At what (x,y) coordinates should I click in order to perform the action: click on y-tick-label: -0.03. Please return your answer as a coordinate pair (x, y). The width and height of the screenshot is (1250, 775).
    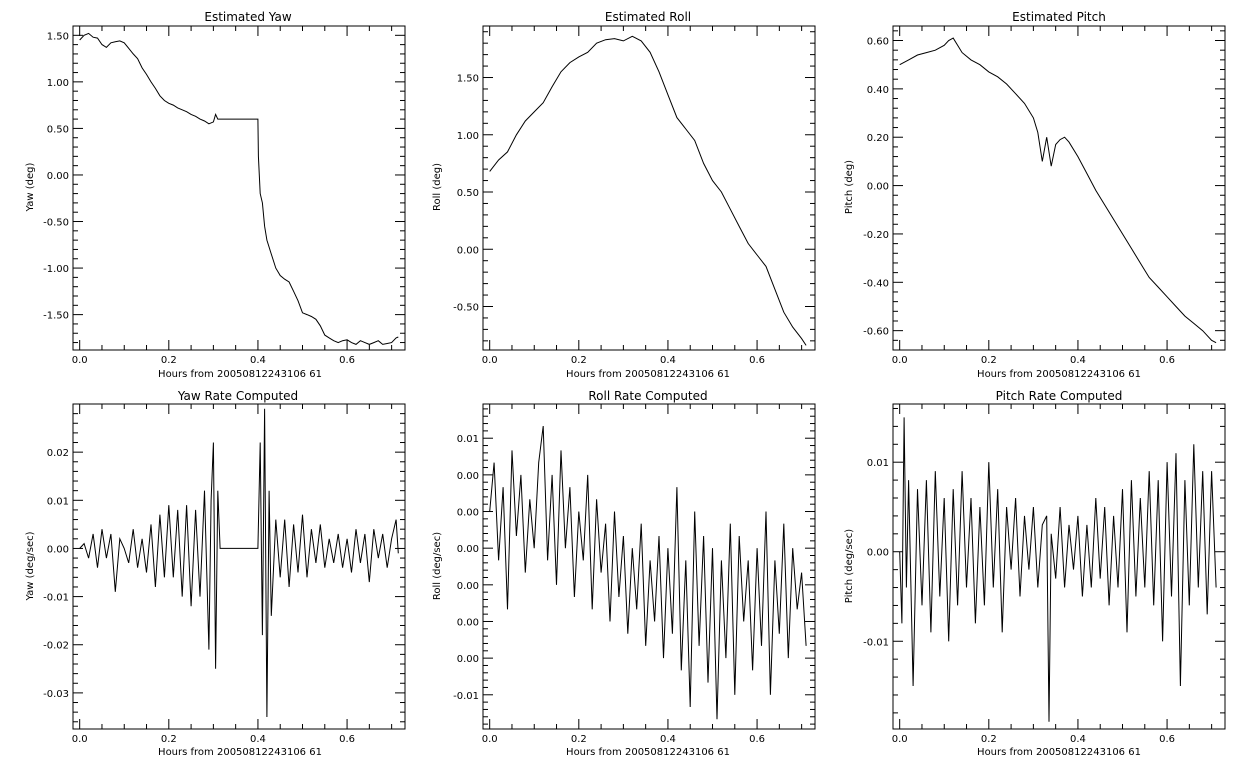
    Looking at the image, I should click on (56, 694).